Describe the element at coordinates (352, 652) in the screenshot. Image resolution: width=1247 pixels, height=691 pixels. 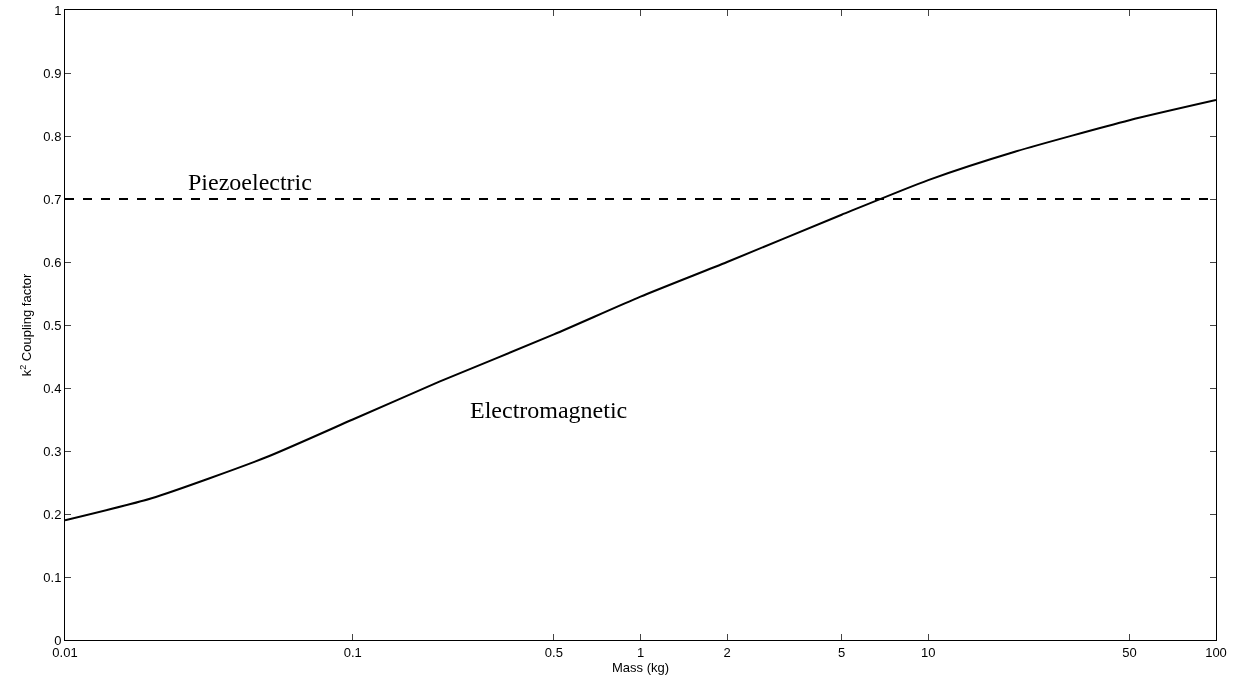
I see `x-tick-label: 0.1` at that location.